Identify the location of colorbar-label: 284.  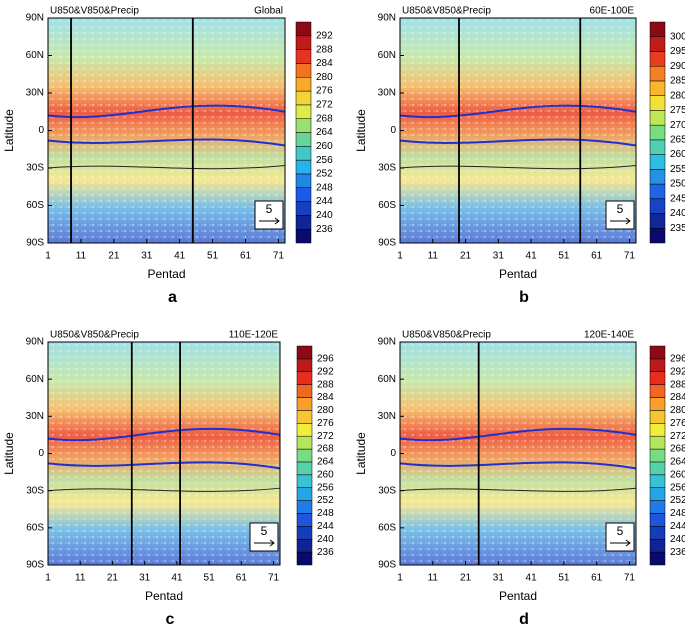
(325, 397).